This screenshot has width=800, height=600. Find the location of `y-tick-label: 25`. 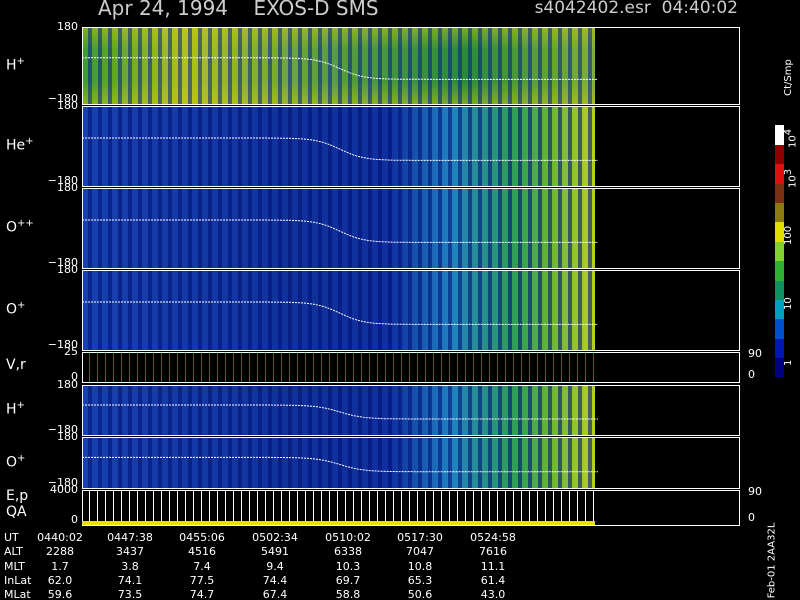

y-tick-label: 25 is located at coordinates (71, 351).